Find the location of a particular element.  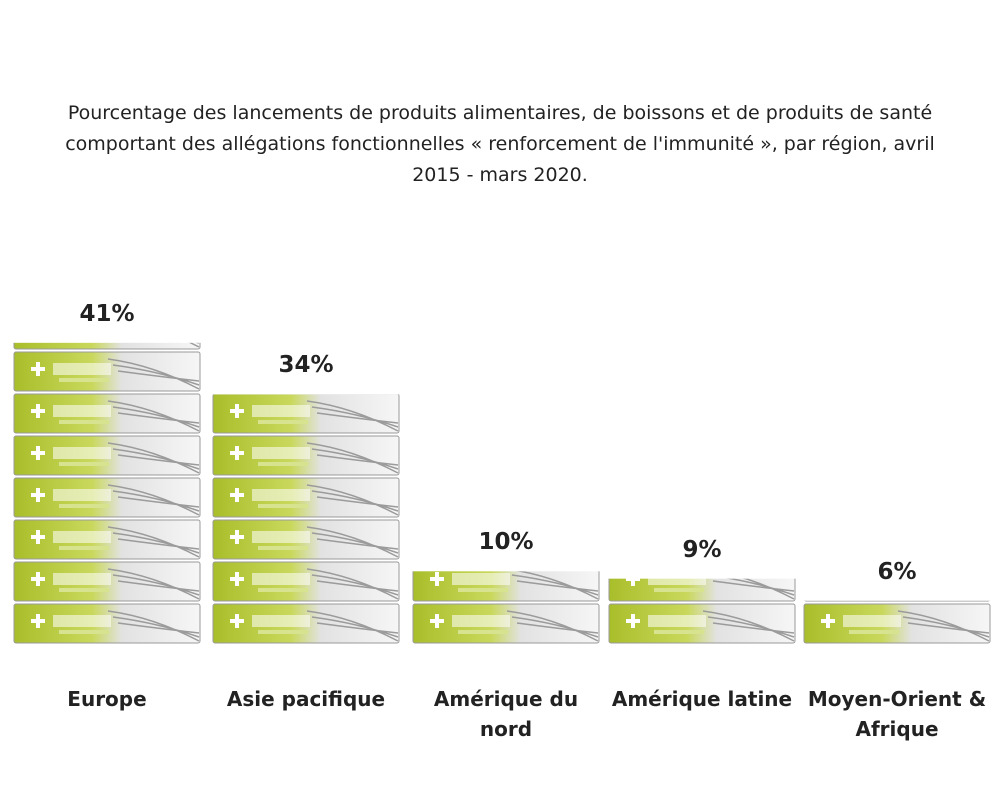

value-label: 10% is located at coordinates (506, 542).